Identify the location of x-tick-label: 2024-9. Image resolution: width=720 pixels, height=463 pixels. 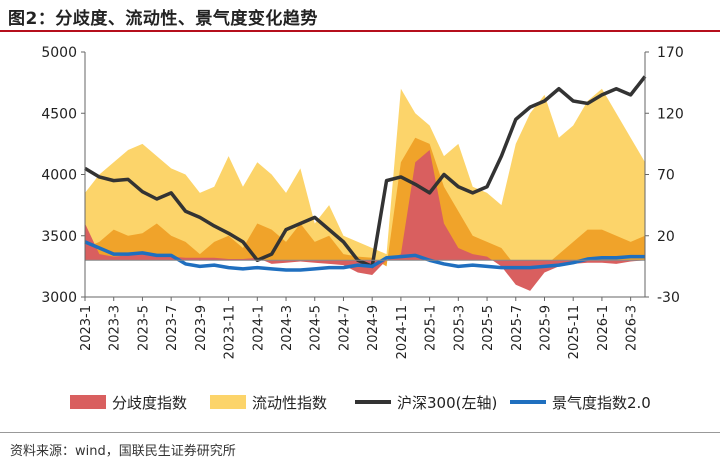
(373, 328).